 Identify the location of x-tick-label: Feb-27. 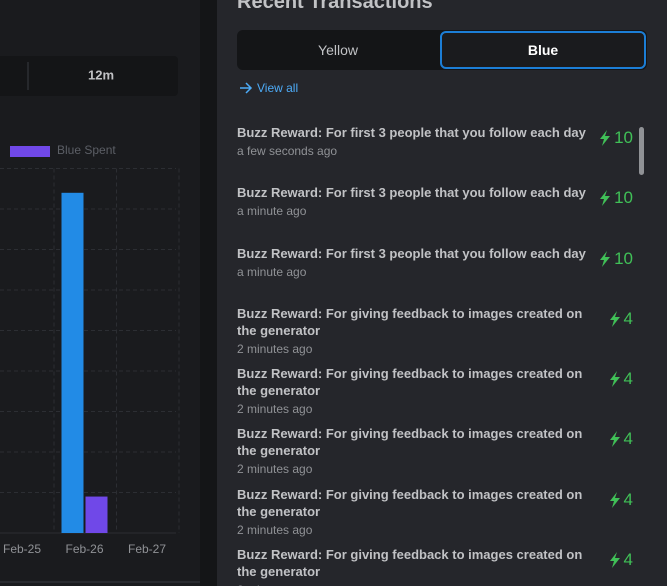
(147, 549).